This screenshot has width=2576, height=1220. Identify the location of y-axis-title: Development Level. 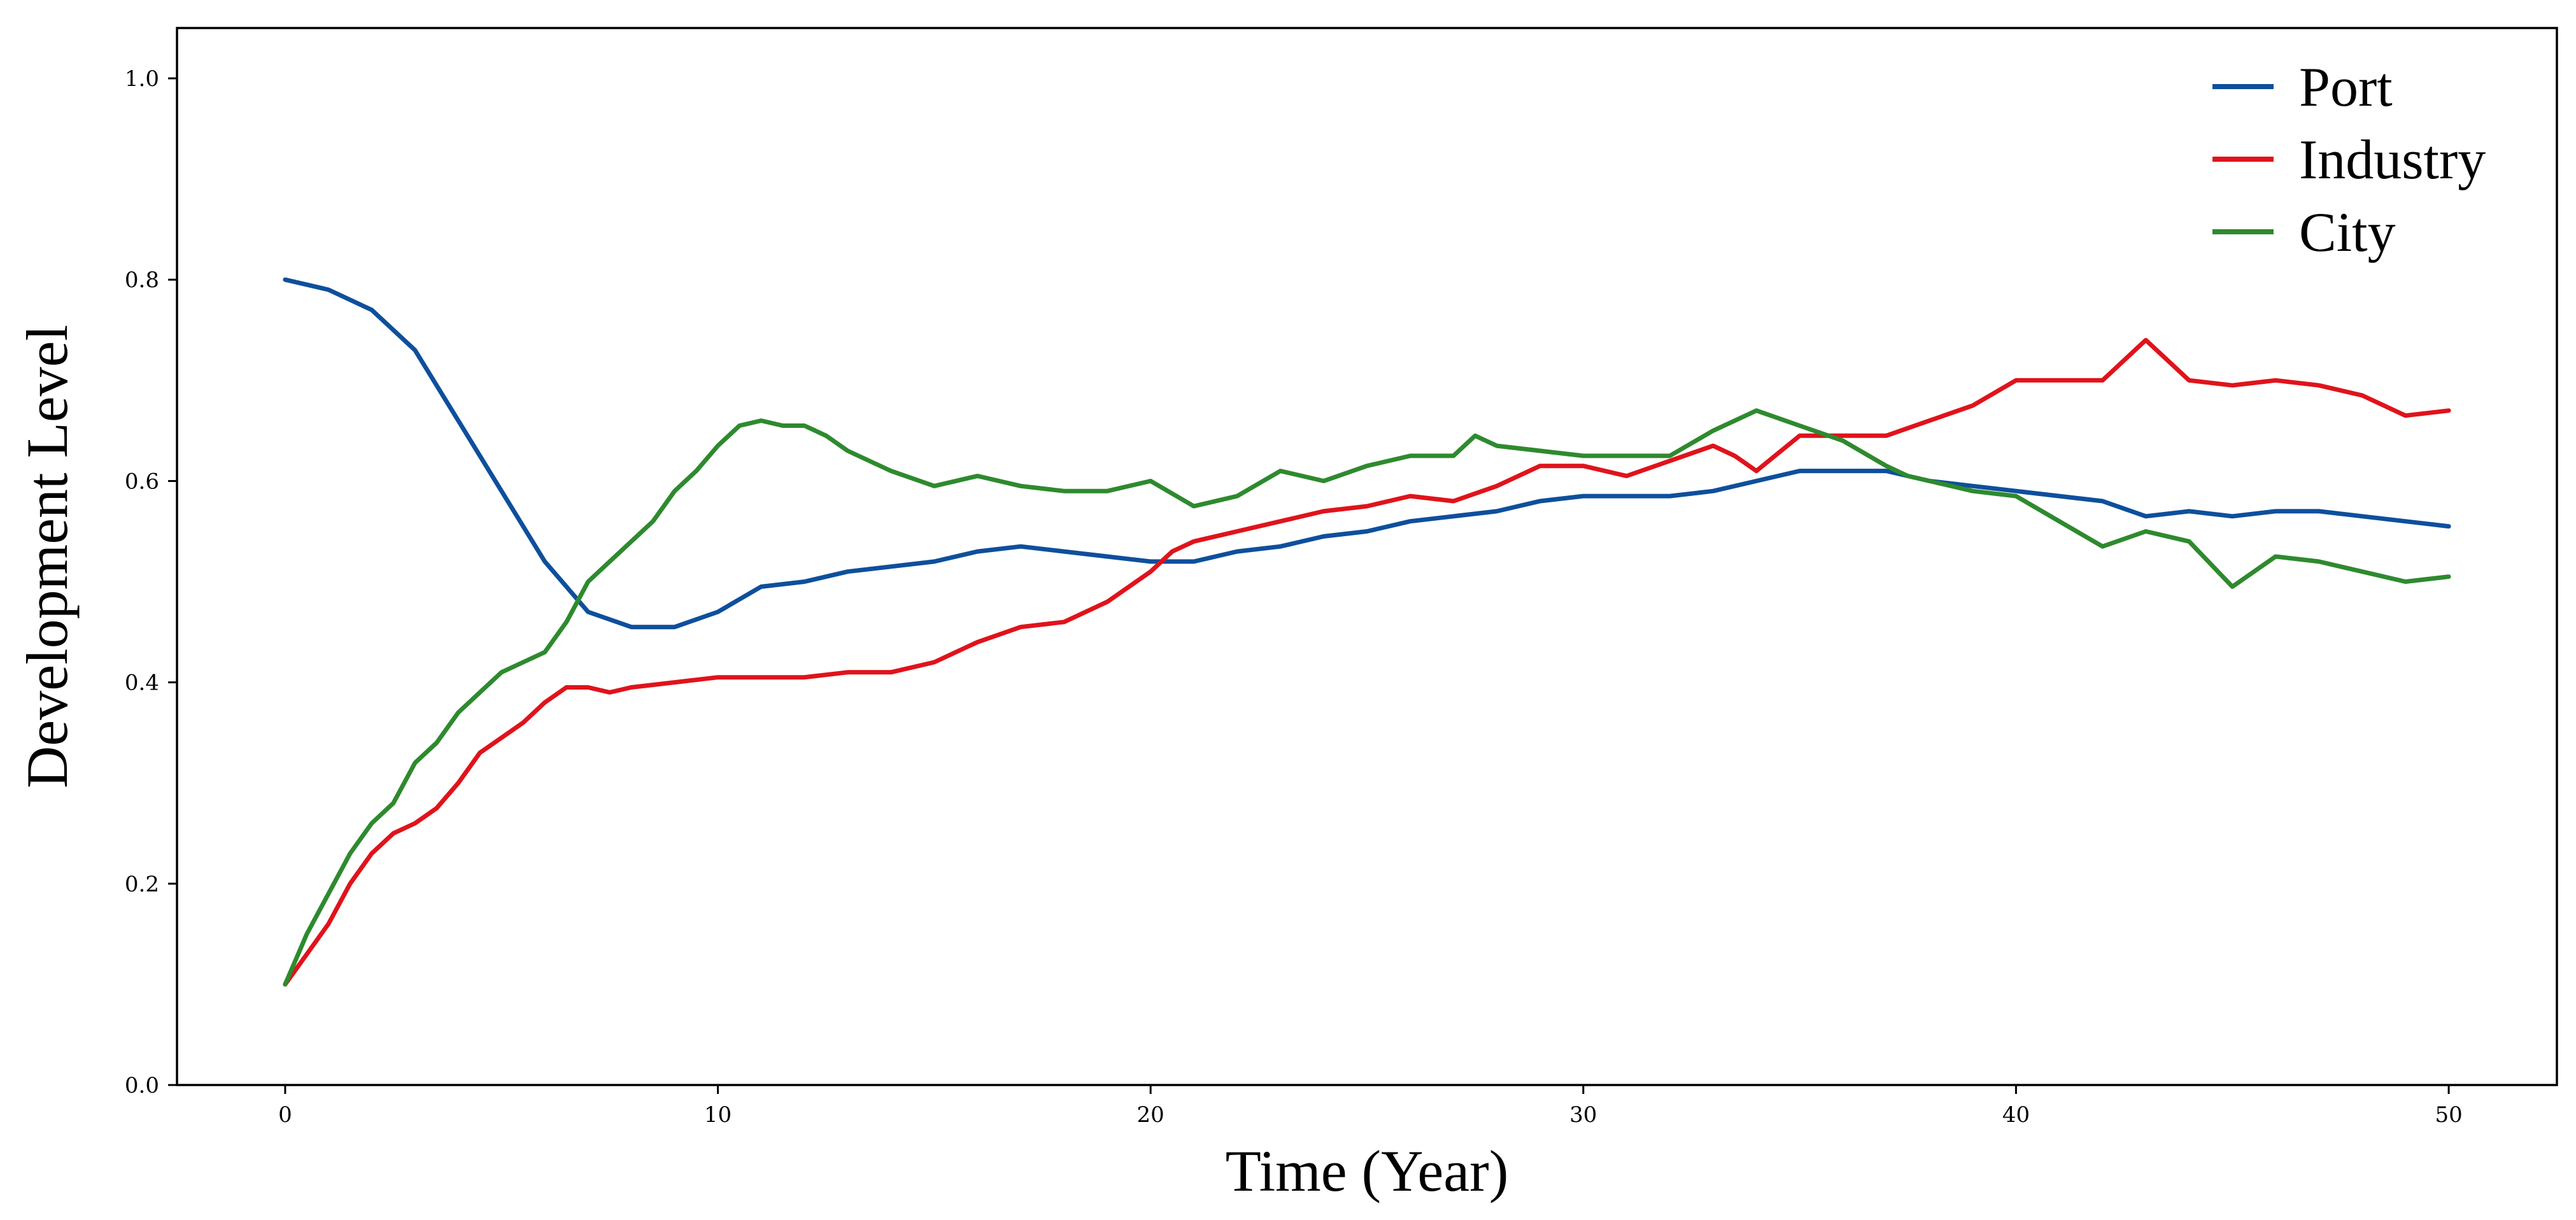
(47, 556).